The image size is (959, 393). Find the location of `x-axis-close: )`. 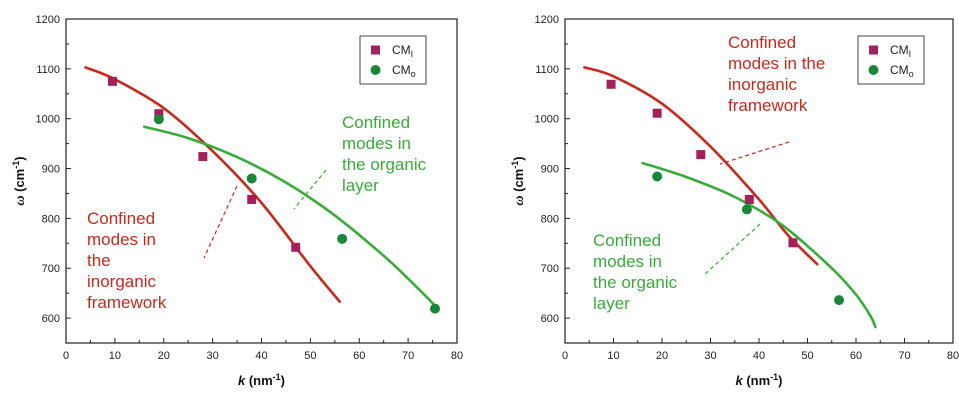

x-axis-close: ) is located at coordinates (283, 380).